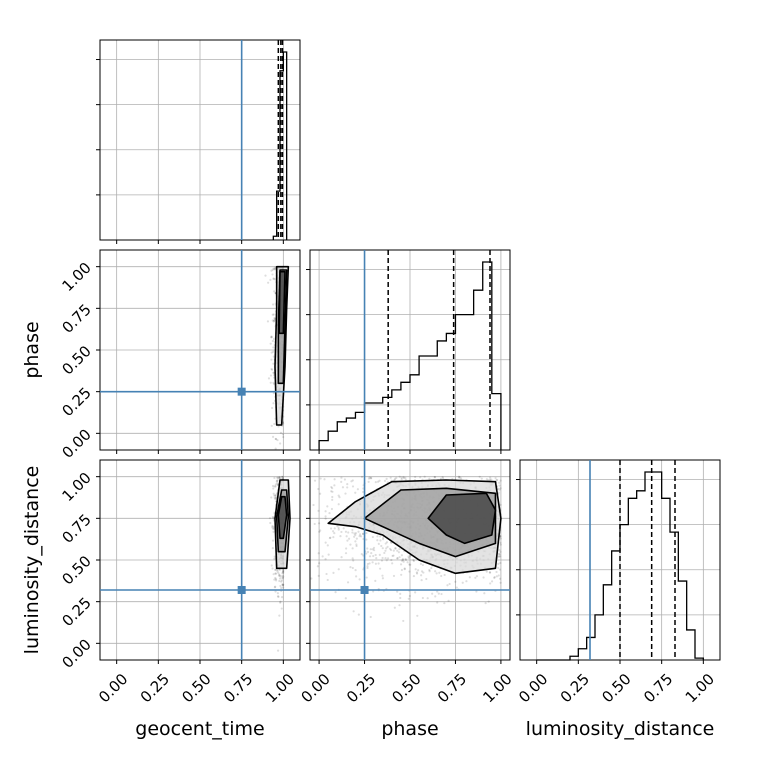  What do you see at coordinates (452, 688) in the screenshot?
I see `x-tick-label: 0.75` at bounding box center [452, 688].